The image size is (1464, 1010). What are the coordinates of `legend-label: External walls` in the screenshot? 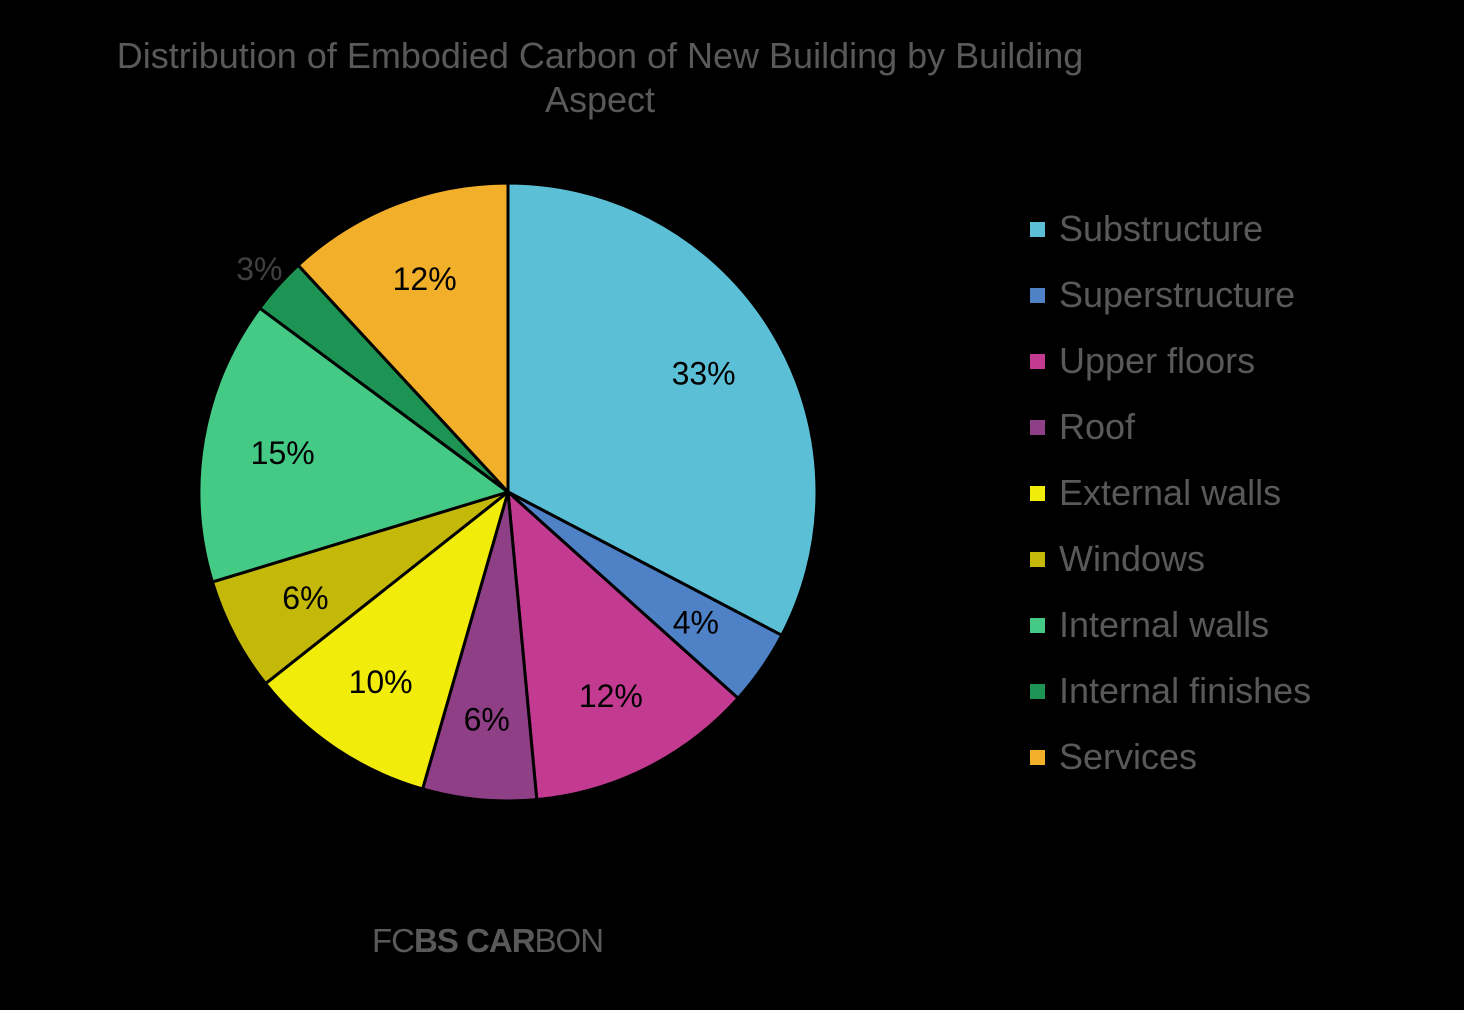 It's located at (1170, 492).